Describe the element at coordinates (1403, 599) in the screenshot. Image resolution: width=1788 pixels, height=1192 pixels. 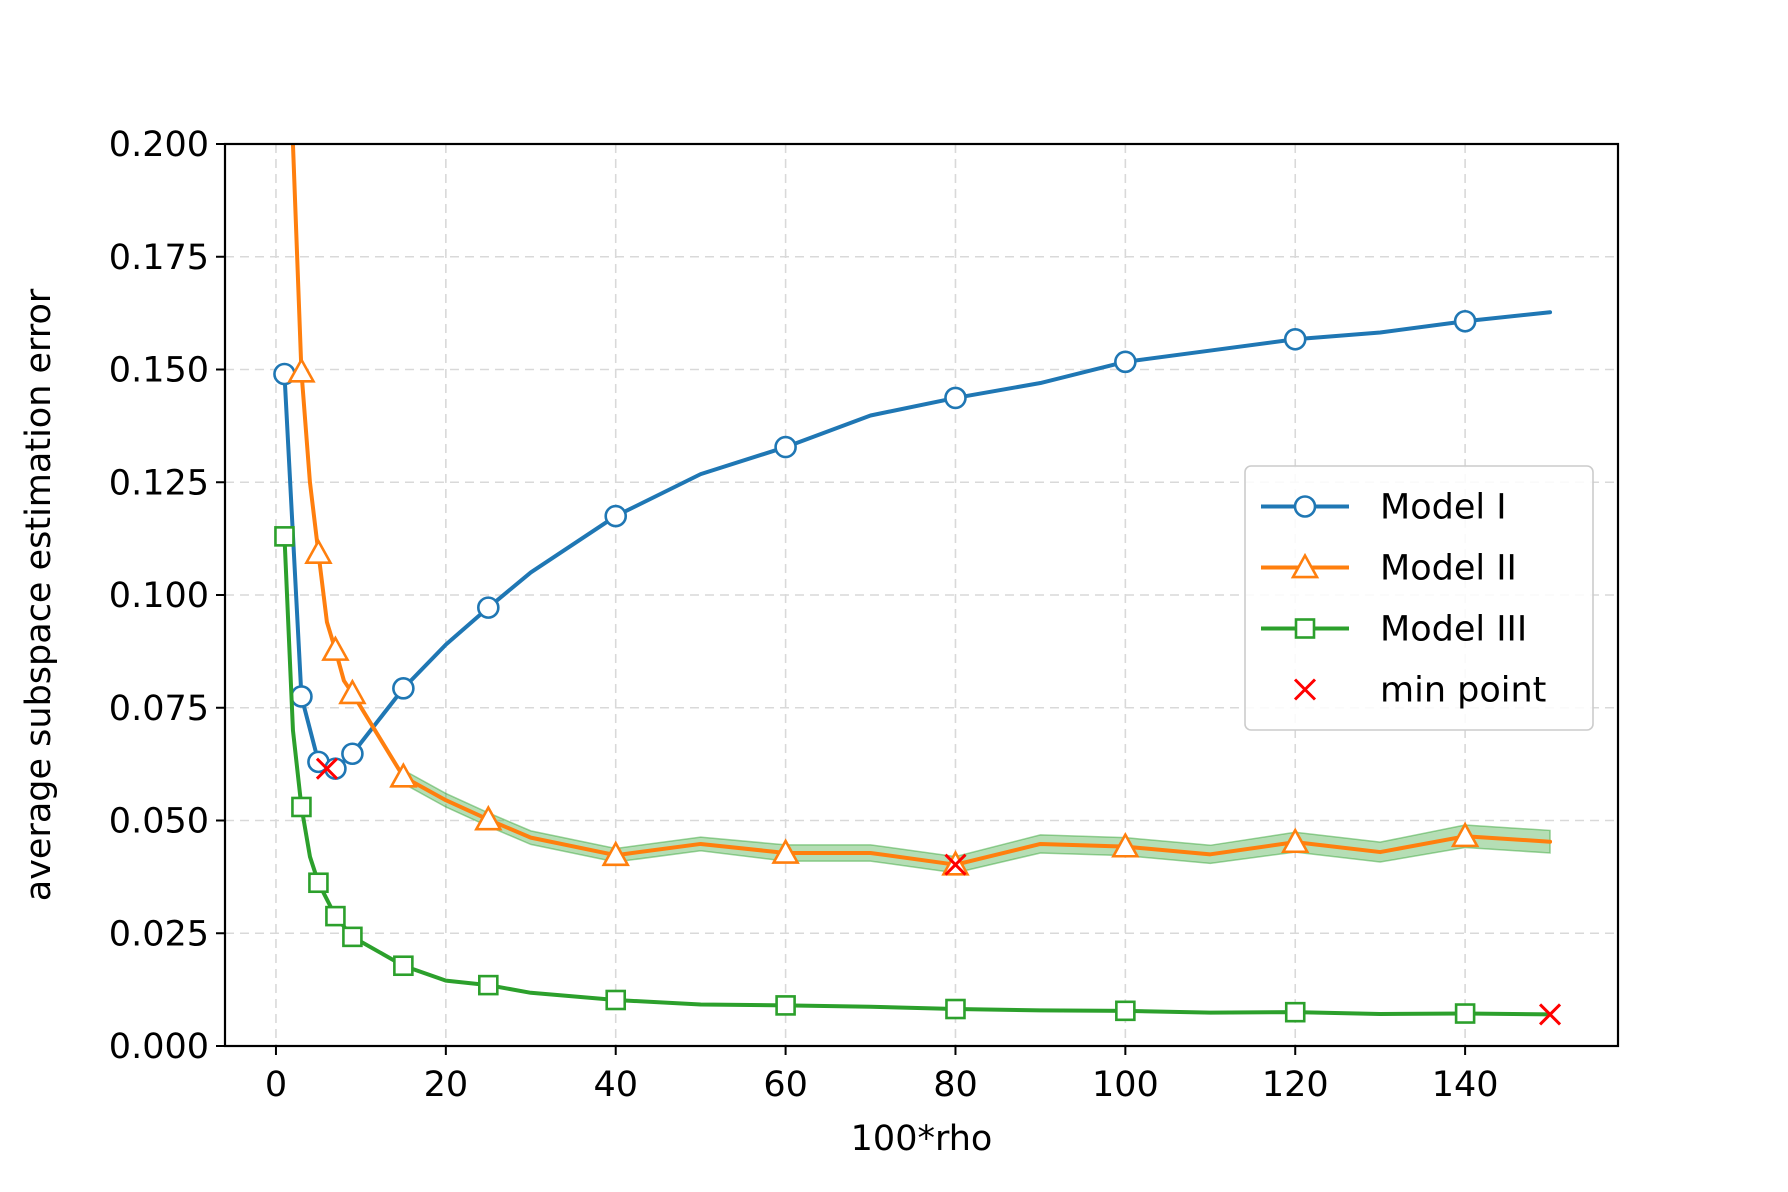
I see `legend-items: Model I Model II Model III min point` at that location.